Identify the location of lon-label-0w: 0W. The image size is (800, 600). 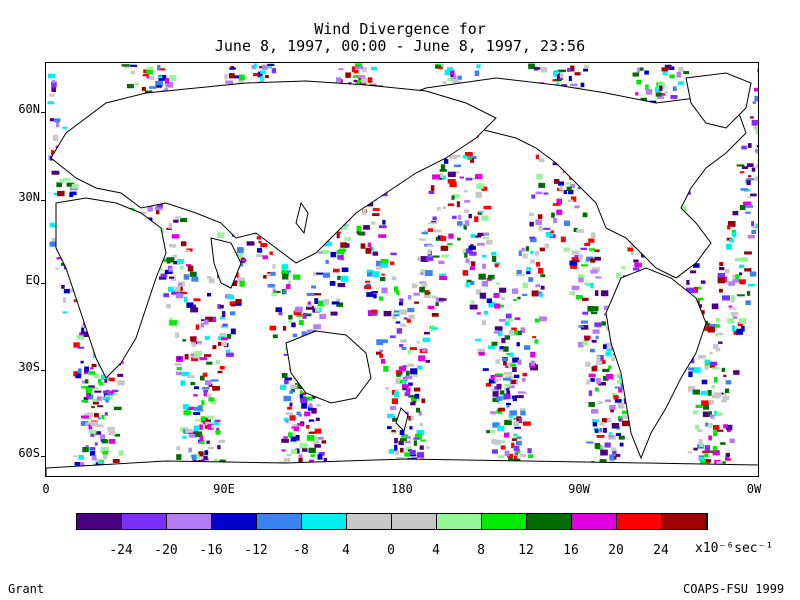
(754, 489).